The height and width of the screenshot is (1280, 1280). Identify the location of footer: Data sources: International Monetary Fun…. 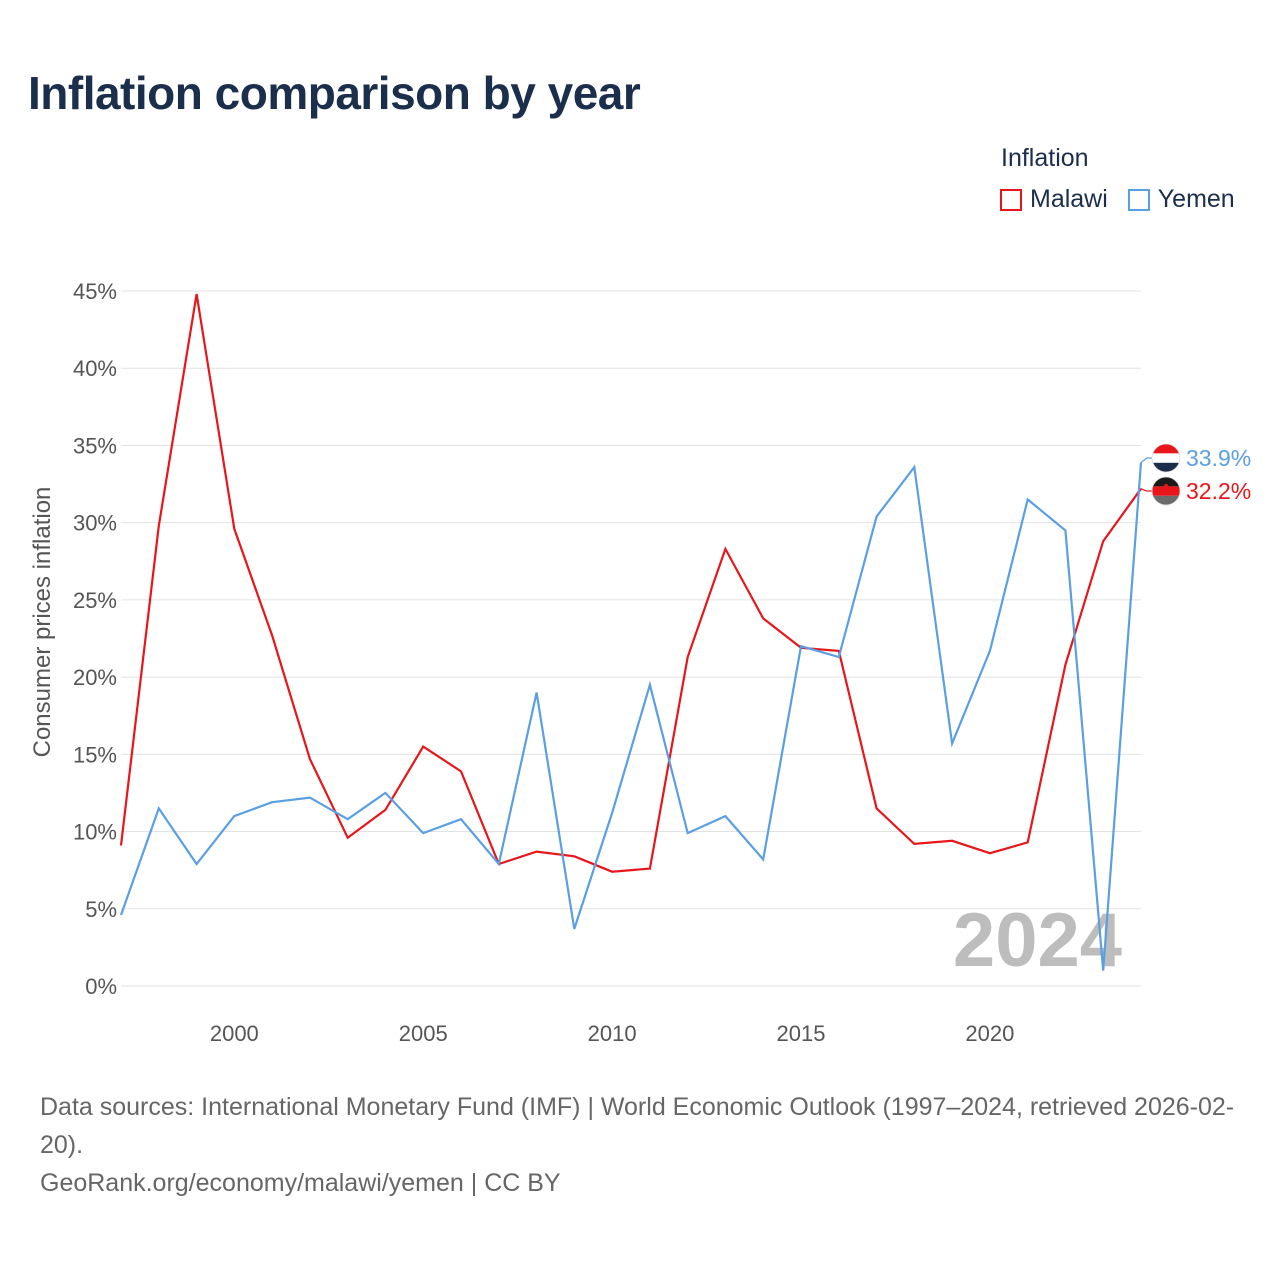
(645, 1145).